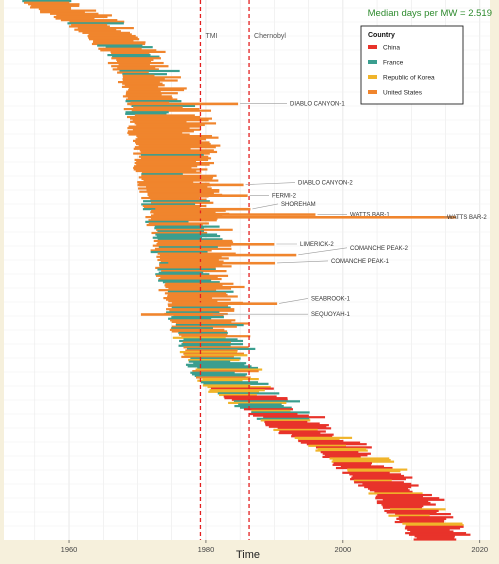  What do you see at coordinates (412, 65) in the screenshot?
I see `legend-box` at bounding box center [412, 65].